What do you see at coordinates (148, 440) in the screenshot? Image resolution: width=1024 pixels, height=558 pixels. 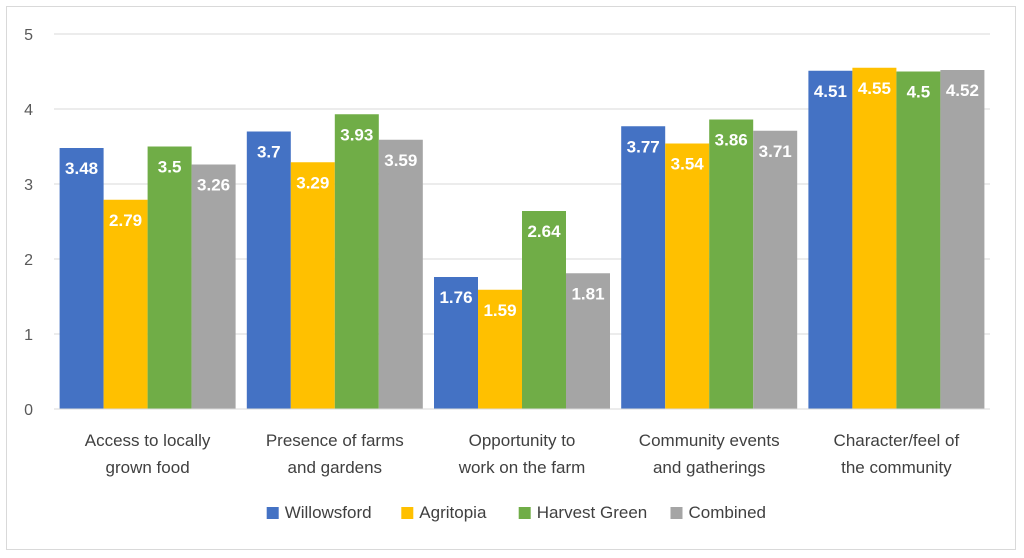 I see `x-tick-label: Access to locally` at bounding box center [148, 440].